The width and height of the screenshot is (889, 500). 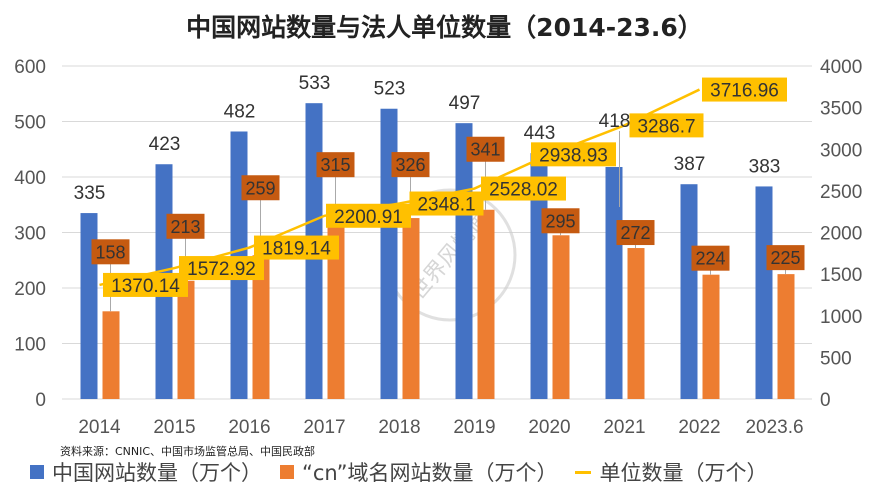 What do you see at coordinates (841, 275) in the screenshot?
I see `right-tick-label: 1500` at bounding box center [841, 275].